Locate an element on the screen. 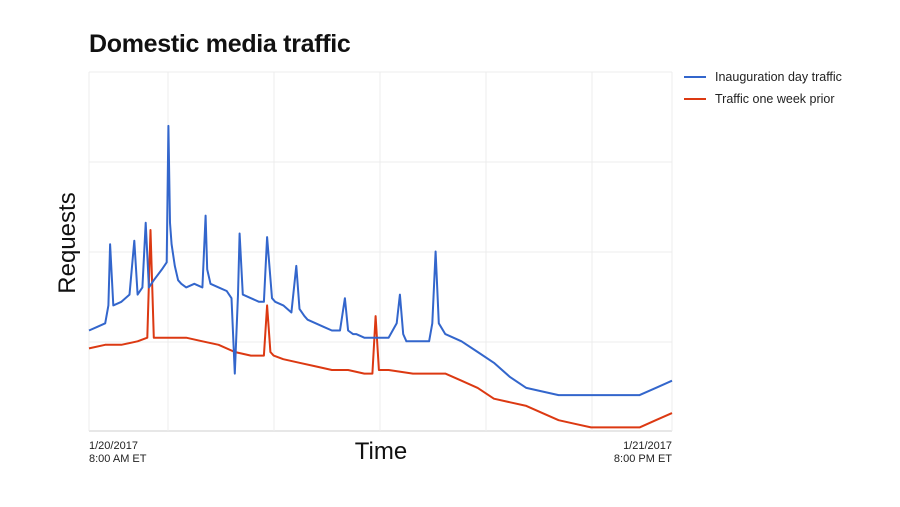 Image resolution: width=900 pixels, height=507 pixels. x-axis-label: Time is located at coordinates (381, 451).